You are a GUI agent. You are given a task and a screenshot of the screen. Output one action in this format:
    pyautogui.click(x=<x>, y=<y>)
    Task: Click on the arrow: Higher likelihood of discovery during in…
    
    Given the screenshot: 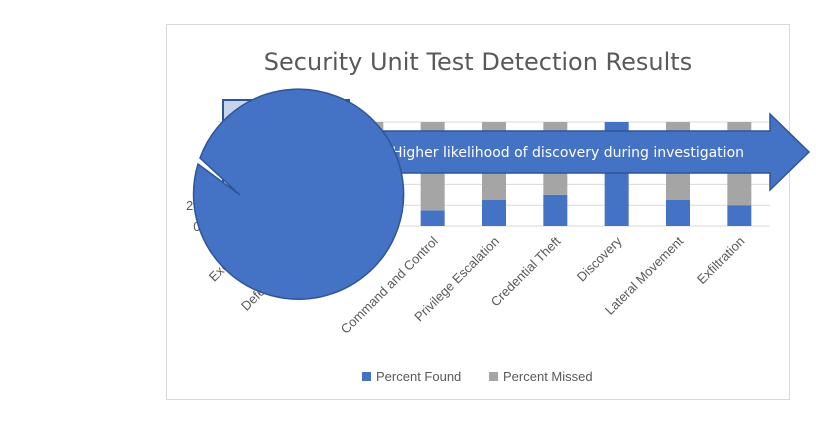 What is the action you would take?
    pyautogui.click(x=579, y=152)
    